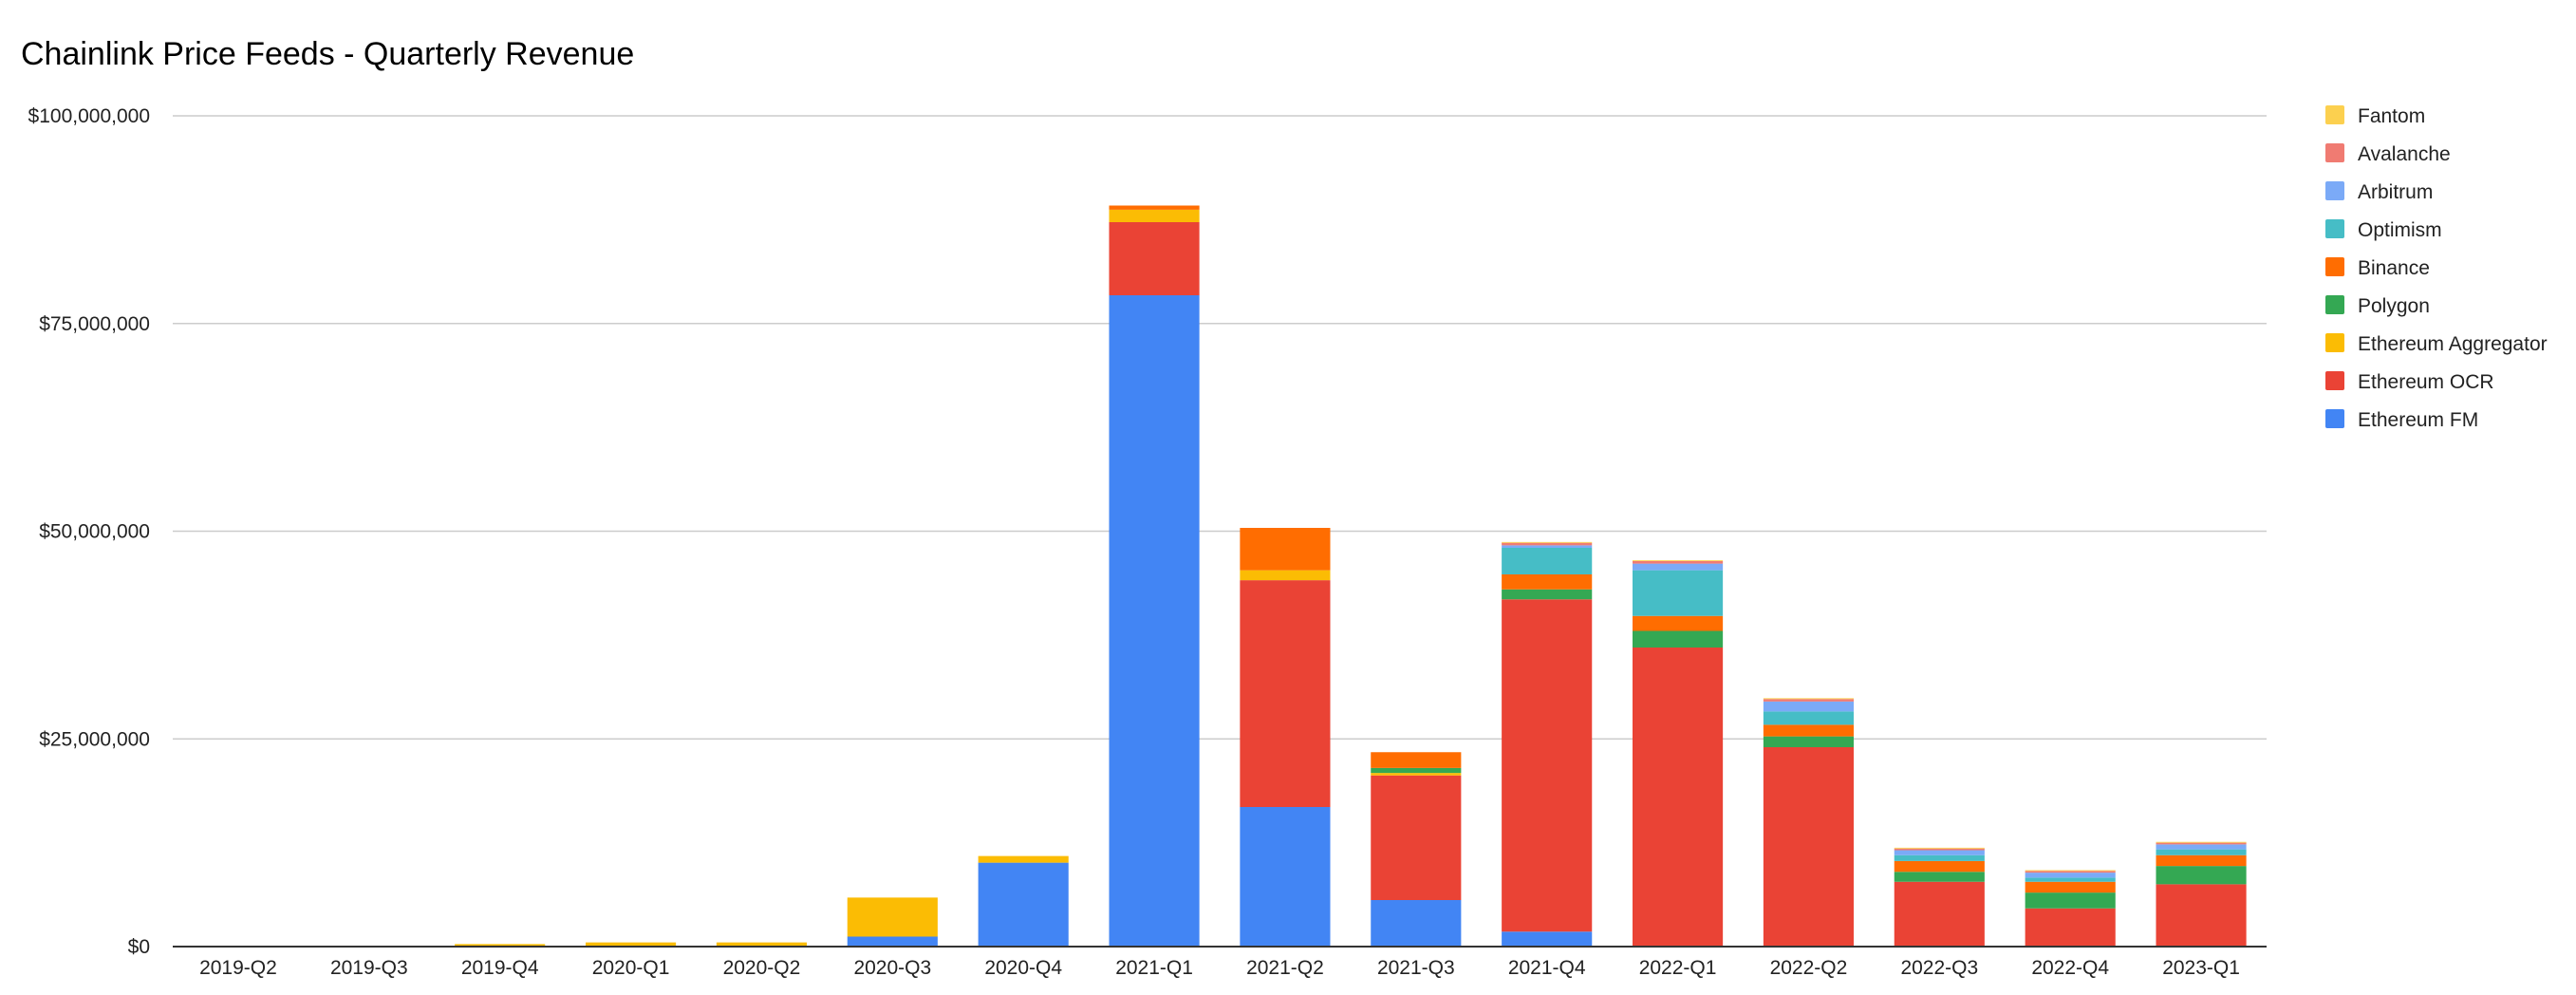 The height and width of the screenshot is (995, 2576). Describe the element at coordinates (94, 324) in the screenshot. I see `y-tick-label: $75,000,000` at that location.